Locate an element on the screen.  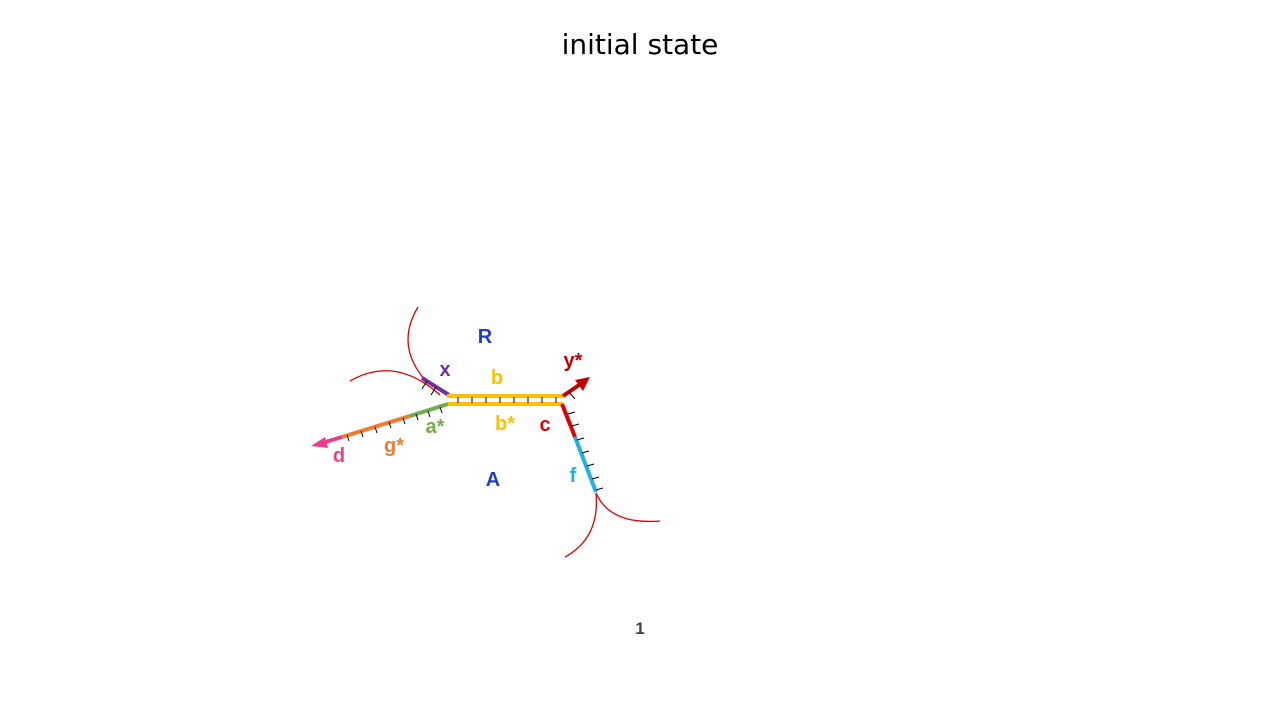
label-d: d is located at coordinates (339, 456).